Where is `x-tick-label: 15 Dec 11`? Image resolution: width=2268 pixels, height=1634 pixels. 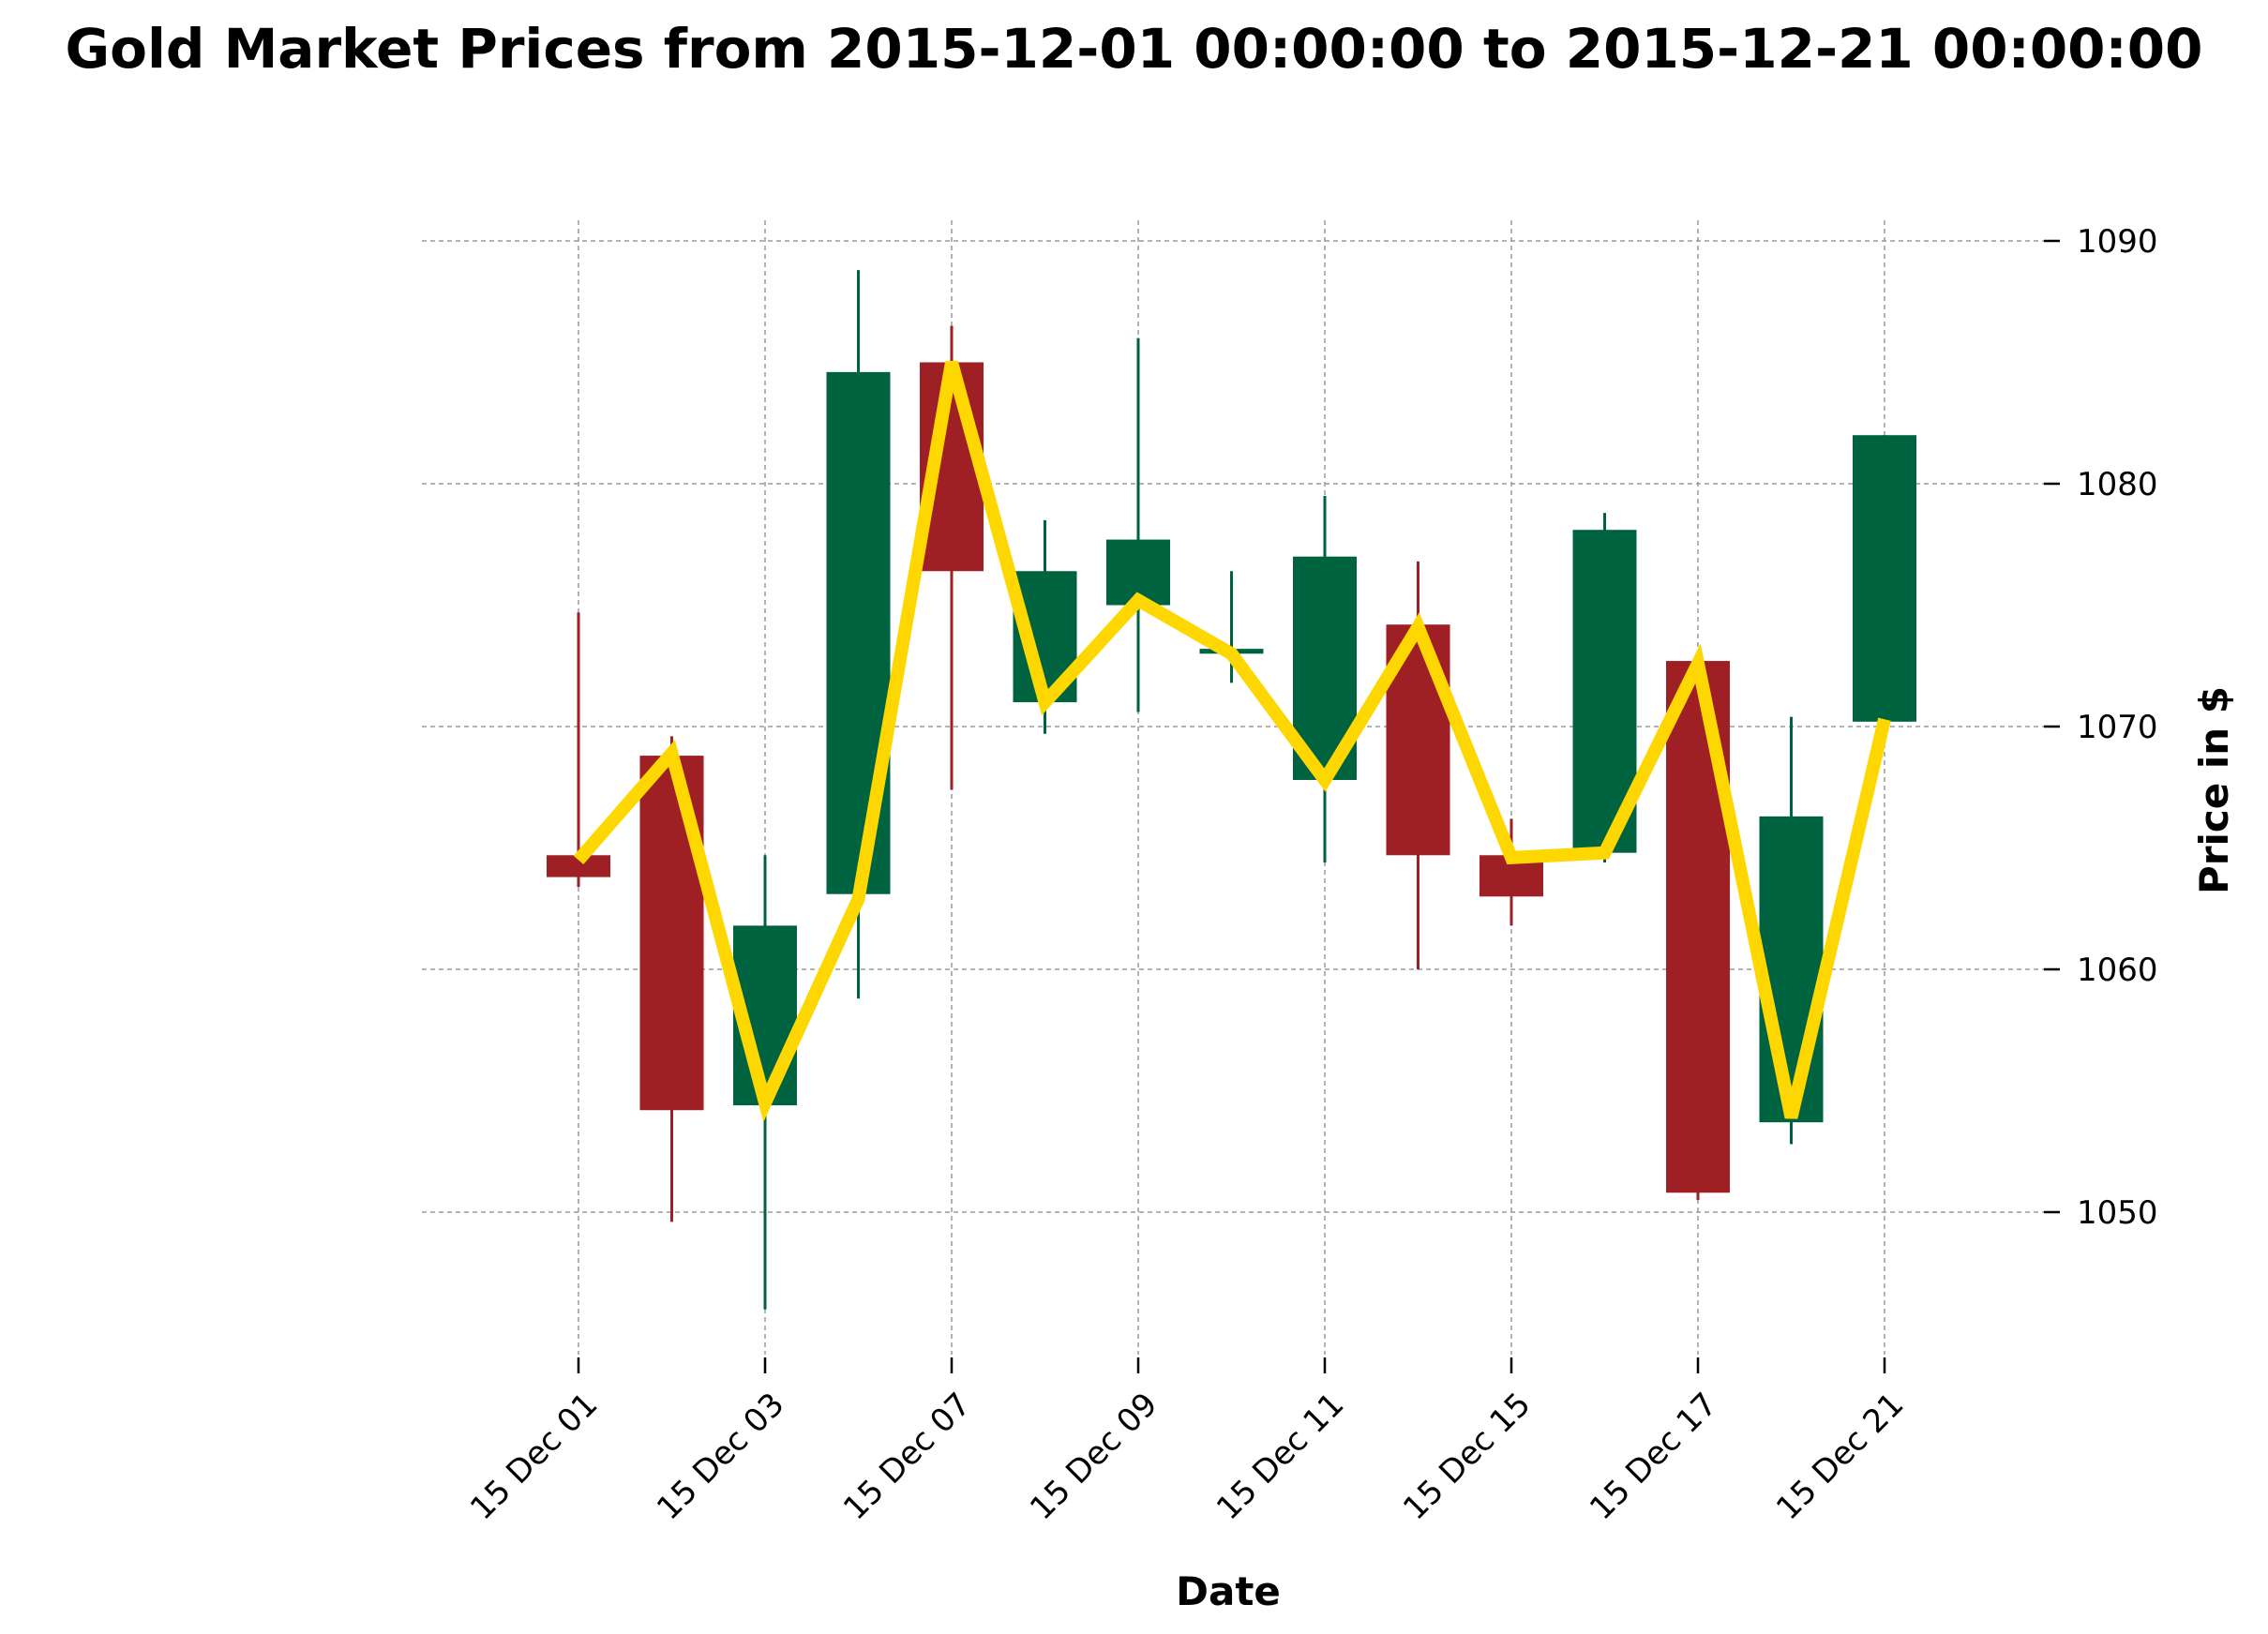
x-tick-label: 15 Dec 11 is located at coordinates (1280, 1456).